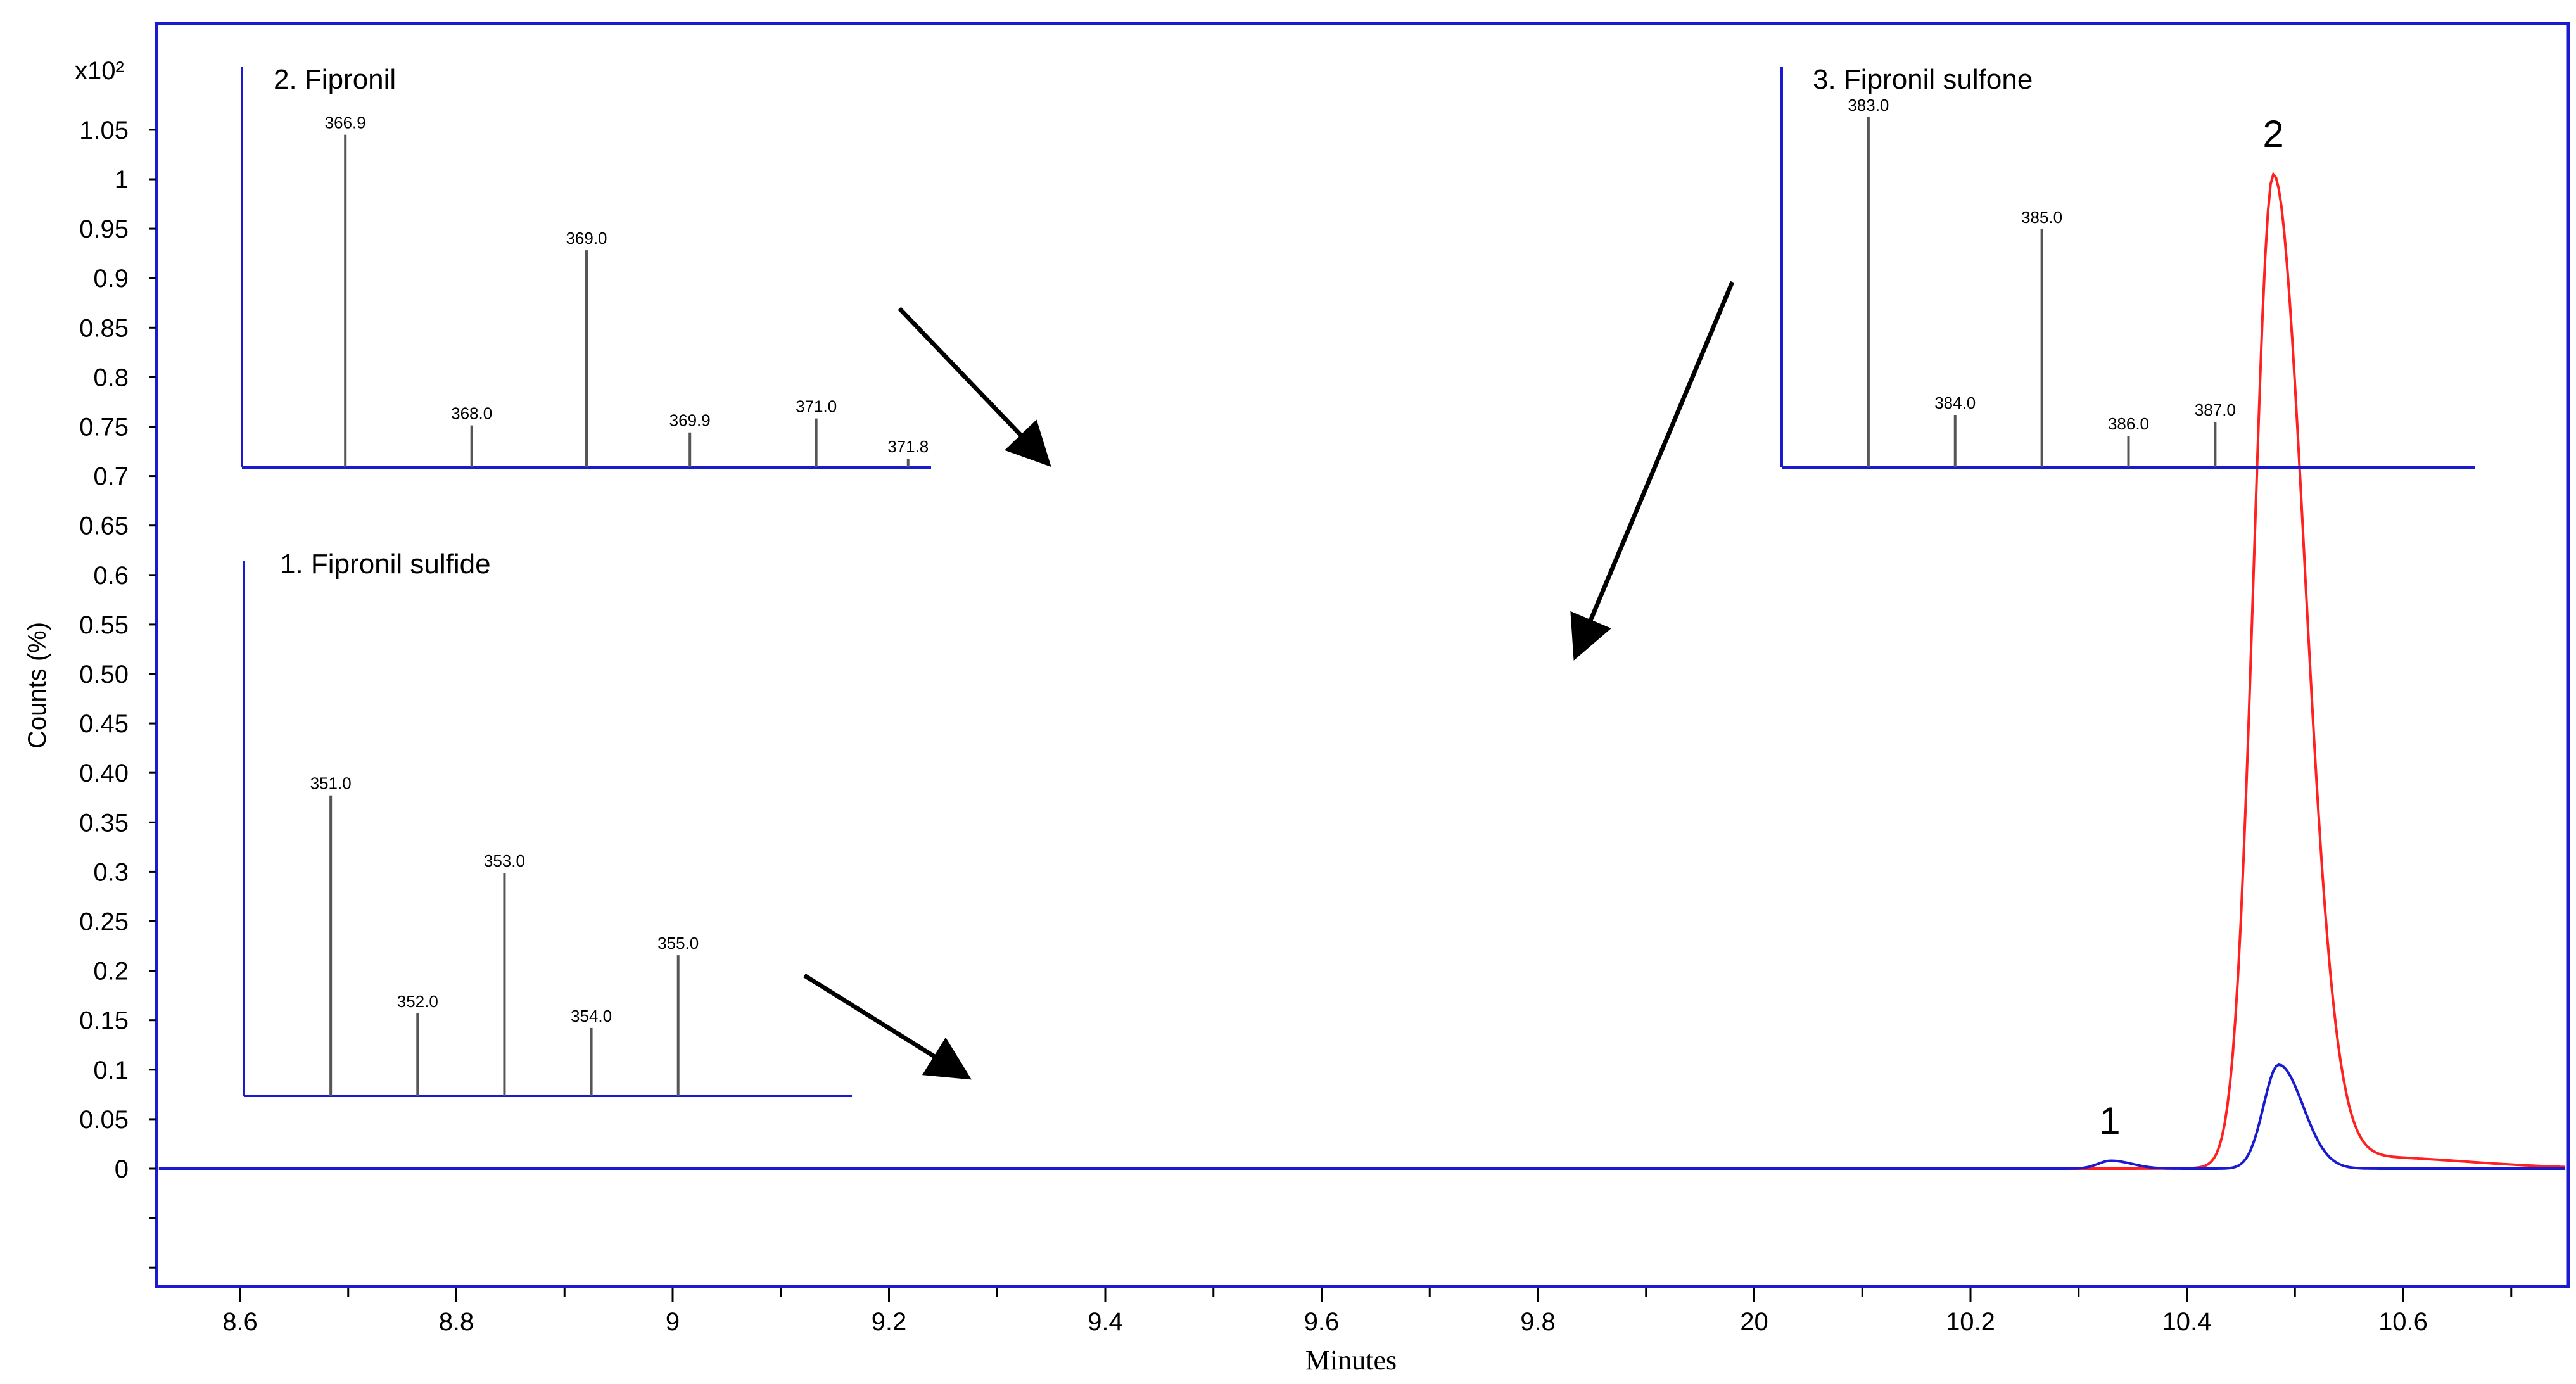 The height and width of the screenshot is (1384, 2576). What do you see at coordinates (385, 565) in the screenshot?
I see `inset-title: 1. Fipronil sulfide` at bounding box center [385, 565].